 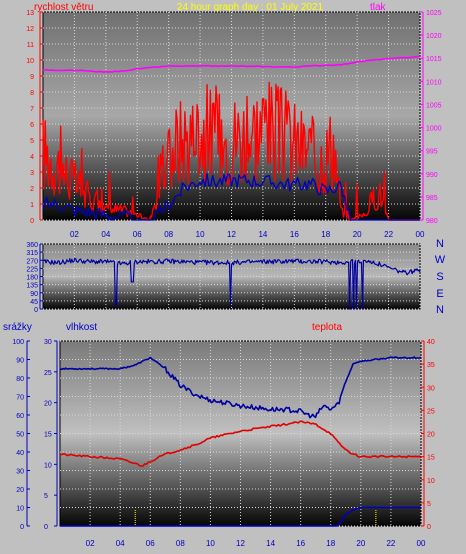 I want to click on y-tick-label: 990, so click(x=432, y=175).